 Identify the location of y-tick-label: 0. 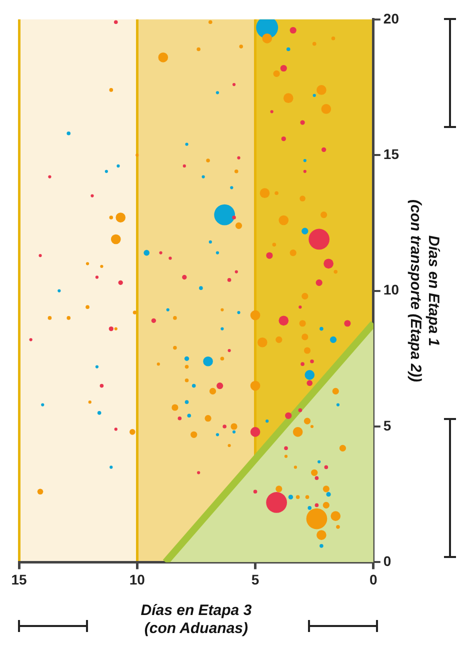
(387, 561).